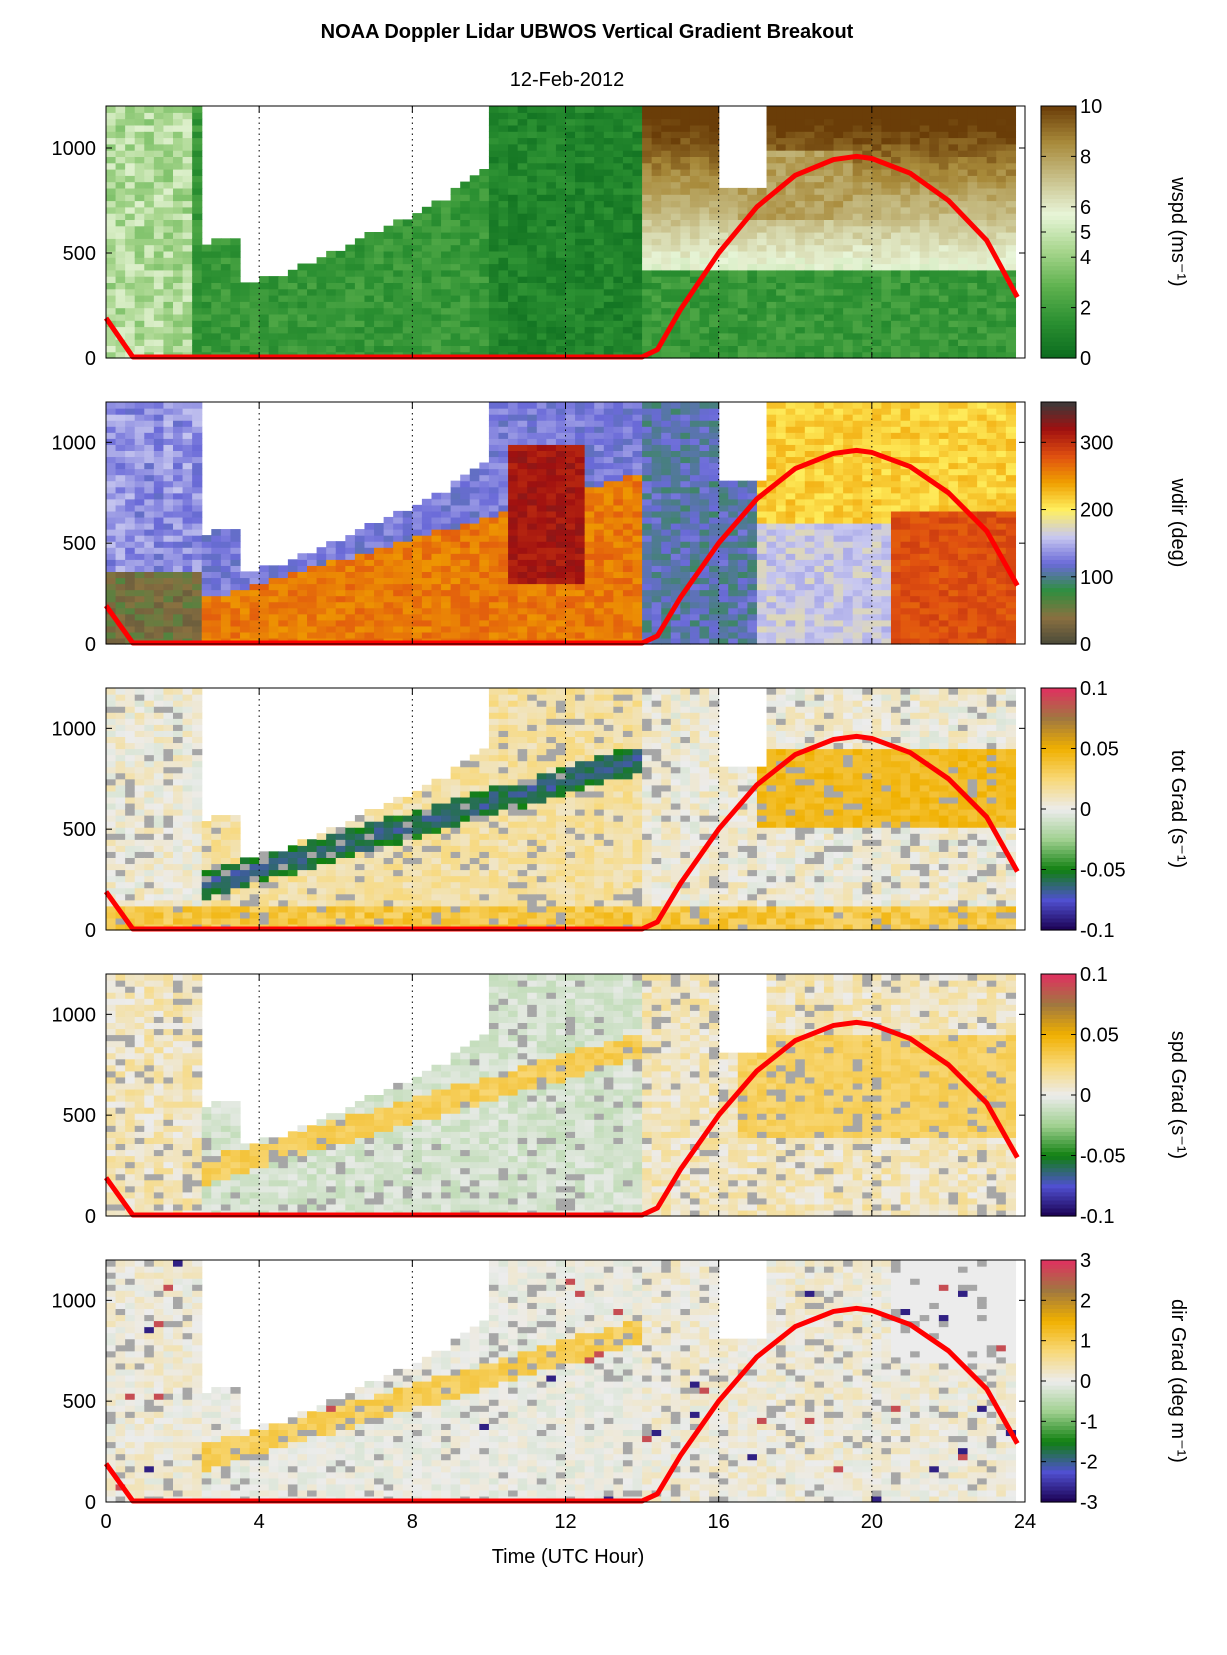  I want to click on colorbar-tick-label: 5, so click(1085, 233).